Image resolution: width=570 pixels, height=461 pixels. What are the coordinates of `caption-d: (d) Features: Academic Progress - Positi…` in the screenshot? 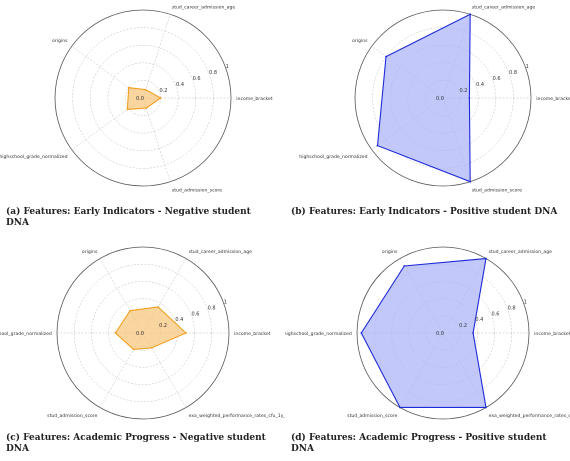 It's located at (419, 443).